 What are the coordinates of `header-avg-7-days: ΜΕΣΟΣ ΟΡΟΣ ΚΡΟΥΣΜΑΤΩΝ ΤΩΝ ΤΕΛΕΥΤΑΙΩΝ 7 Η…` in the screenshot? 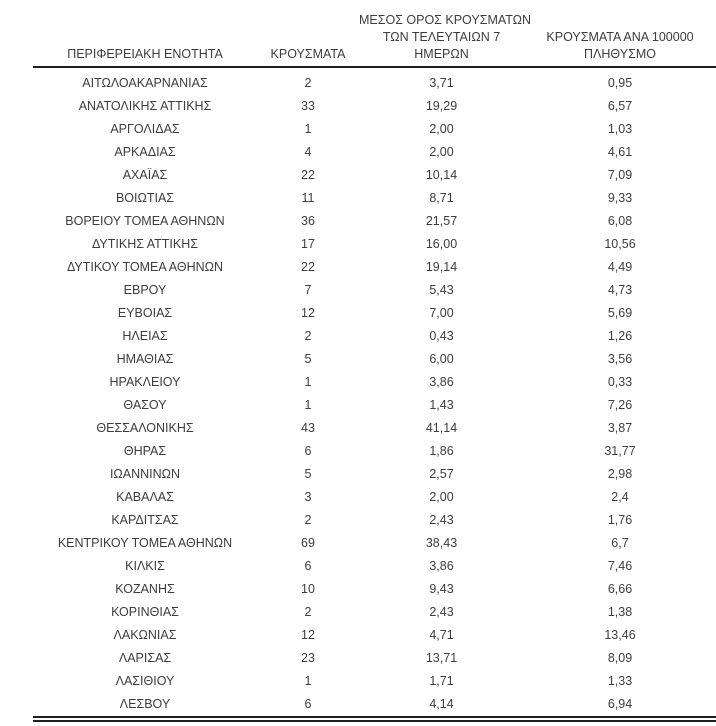 It's located at (445, 37).